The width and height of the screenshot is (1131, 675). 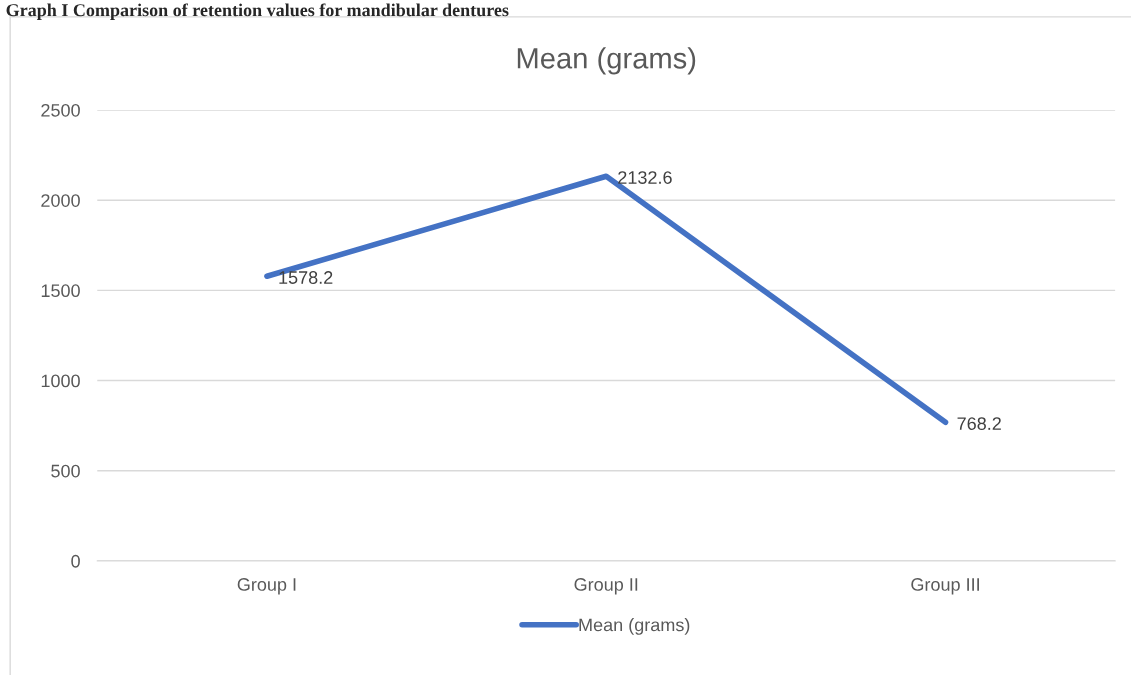 What do you see at coordinates (60, 291) in the screenshot?
I see `y-tick-label: 1500` at bounding box center [60, 291].